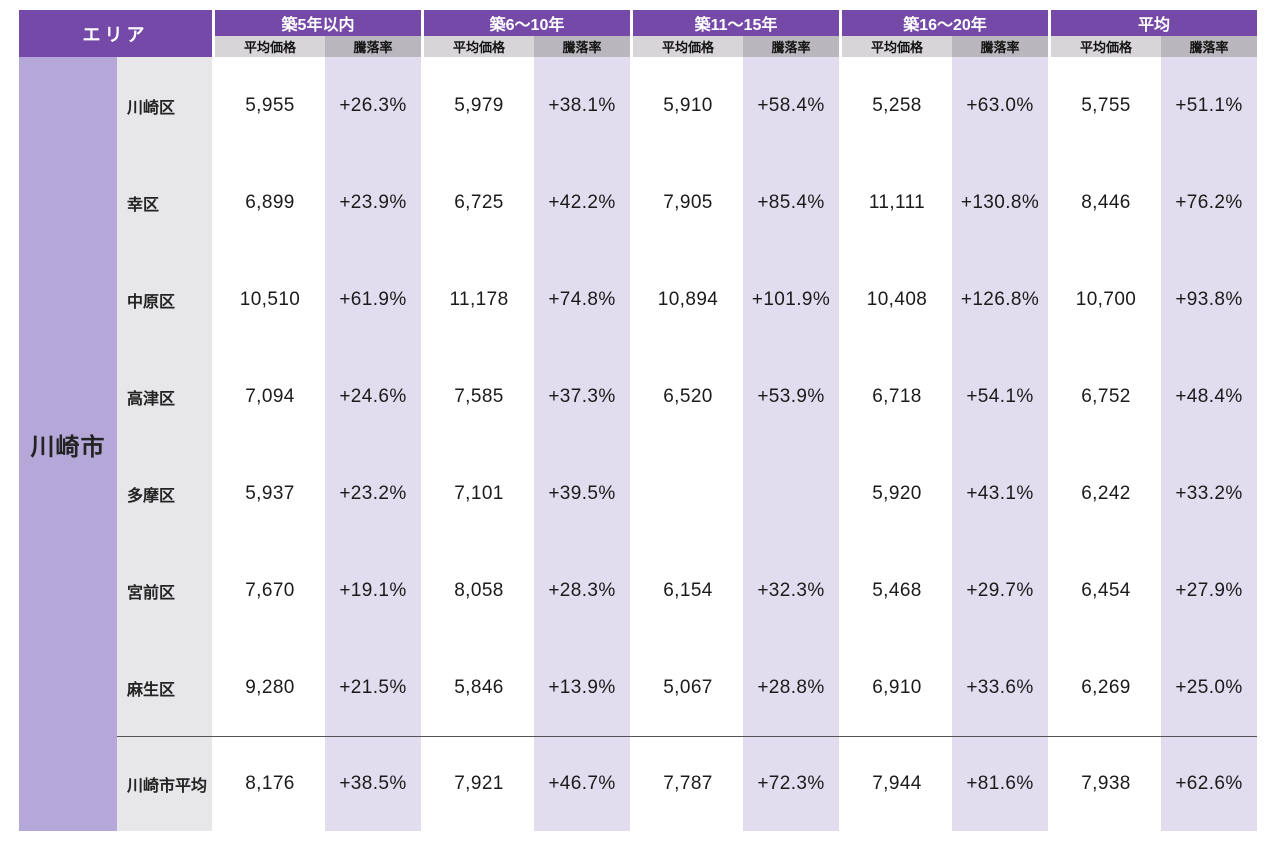  Describe the element at coordinates (373, 396) in the screenshot. I see `change-value: +24.6%` at that location.